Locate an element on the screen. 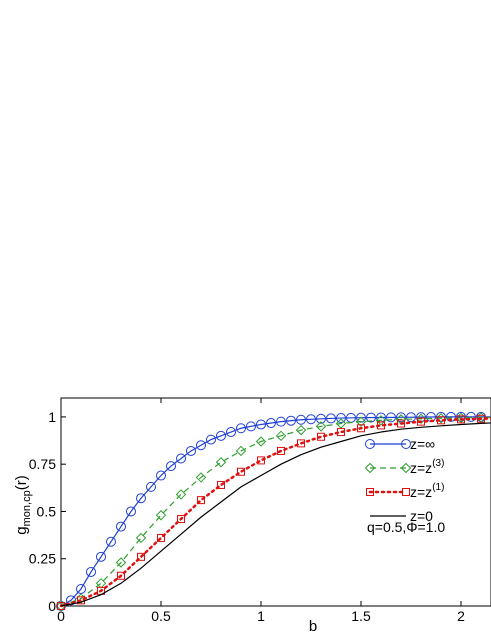 This screenshot has height=635, width=491. legend-label-main: z=∞ is located at coordinates (422, 444).